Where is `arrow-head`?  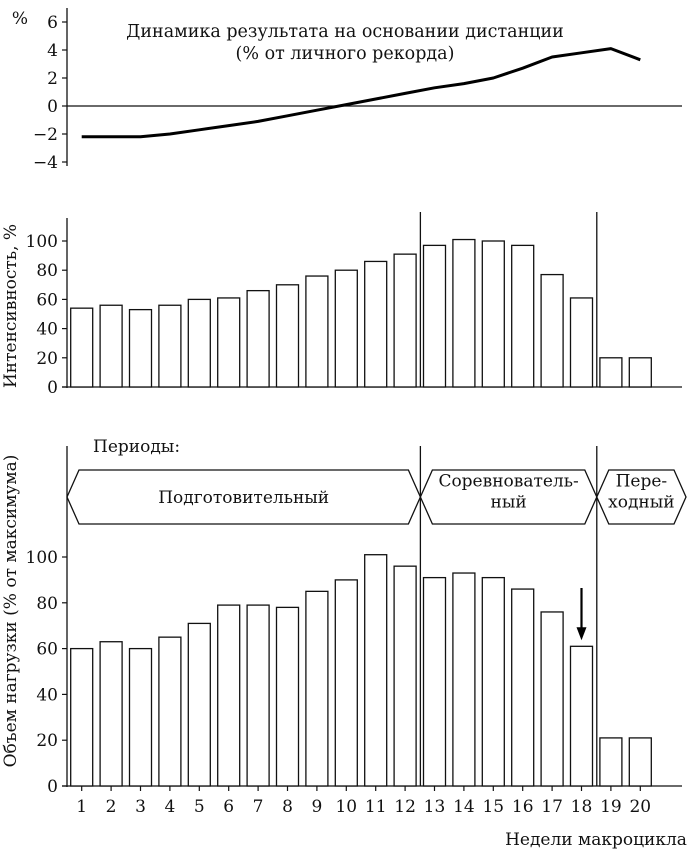 arrow-head is located at coordinates (581, 634).